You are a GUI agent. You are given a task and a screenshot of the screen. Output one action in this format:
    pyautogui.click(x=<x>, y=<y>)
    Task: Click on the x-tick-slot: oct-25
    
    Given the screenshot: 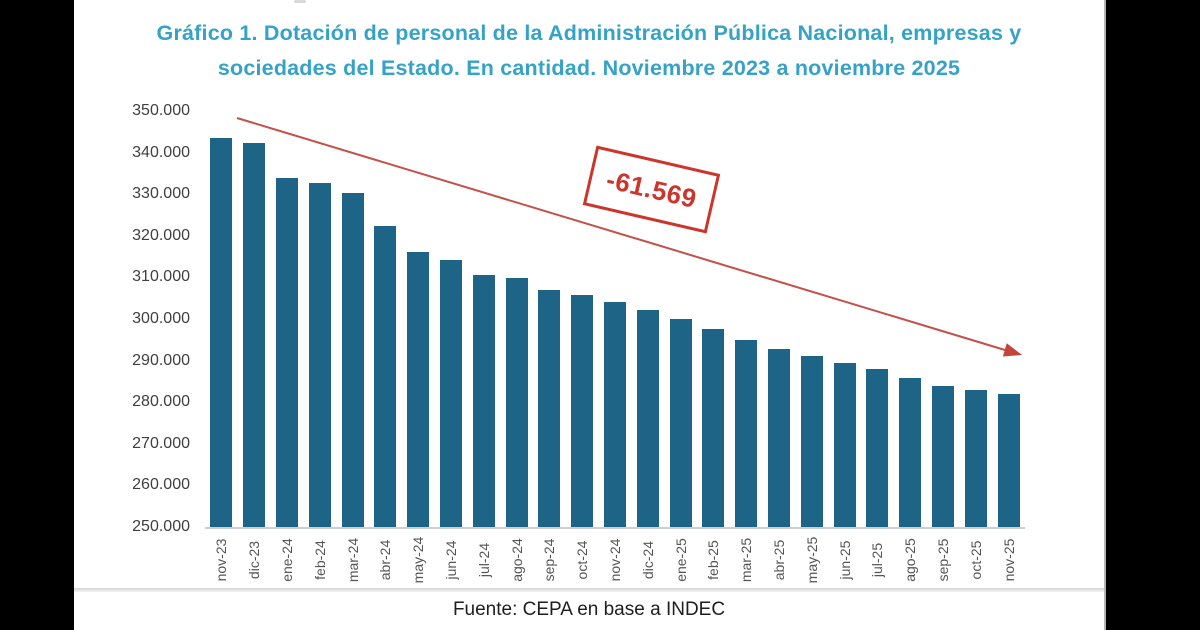 What is the action you would take?
    pyautogui.click(x=975, y=560)
    